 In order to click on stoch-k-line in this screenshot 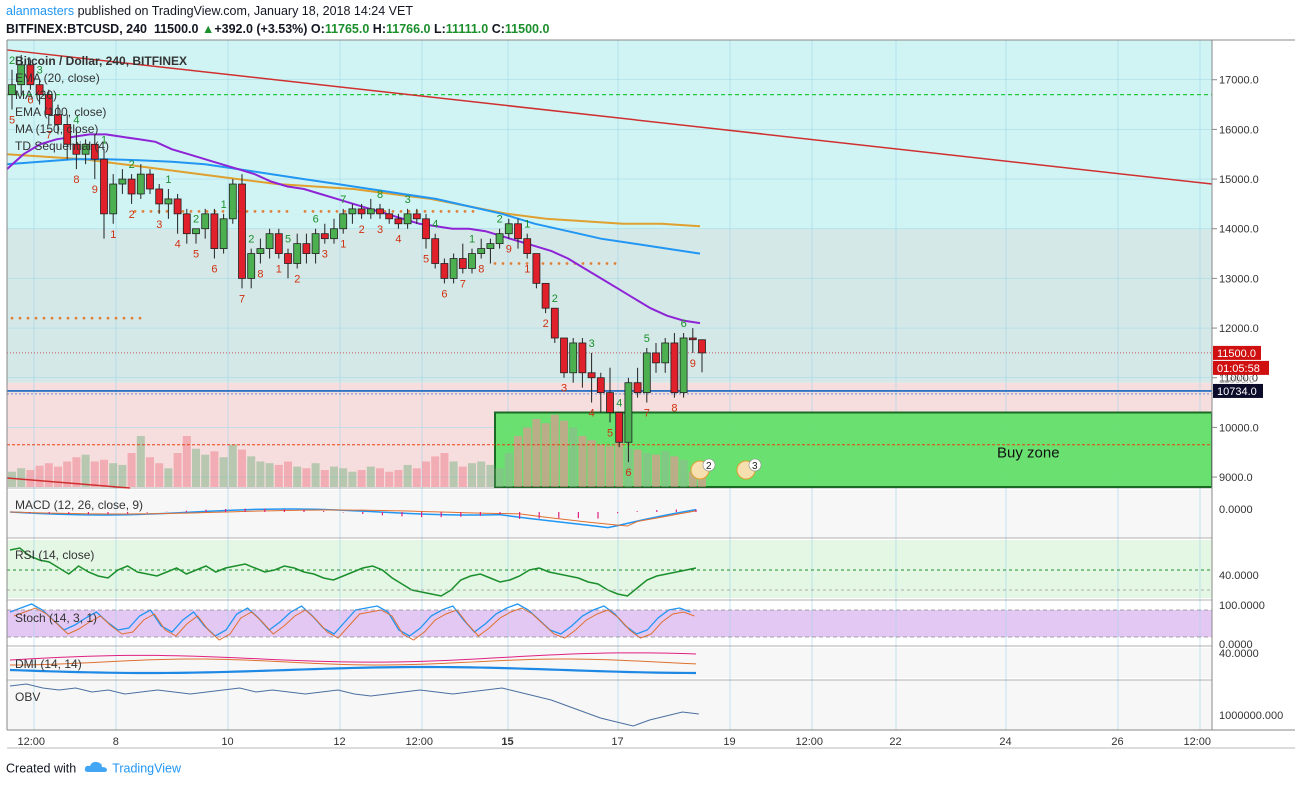, I will do `click(350, 620)`.